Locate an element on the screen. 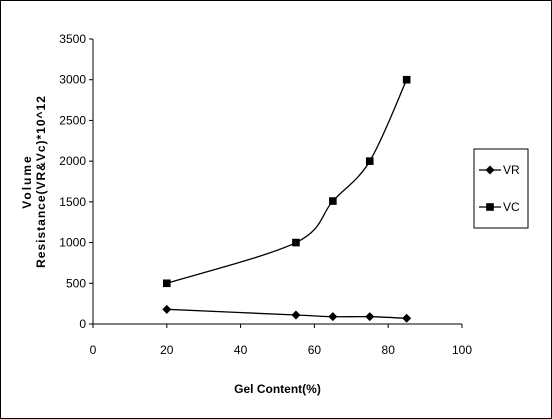 This screenshot has height=419, width=552. x-tick-label: 80 is located at coordinates (389, 350).